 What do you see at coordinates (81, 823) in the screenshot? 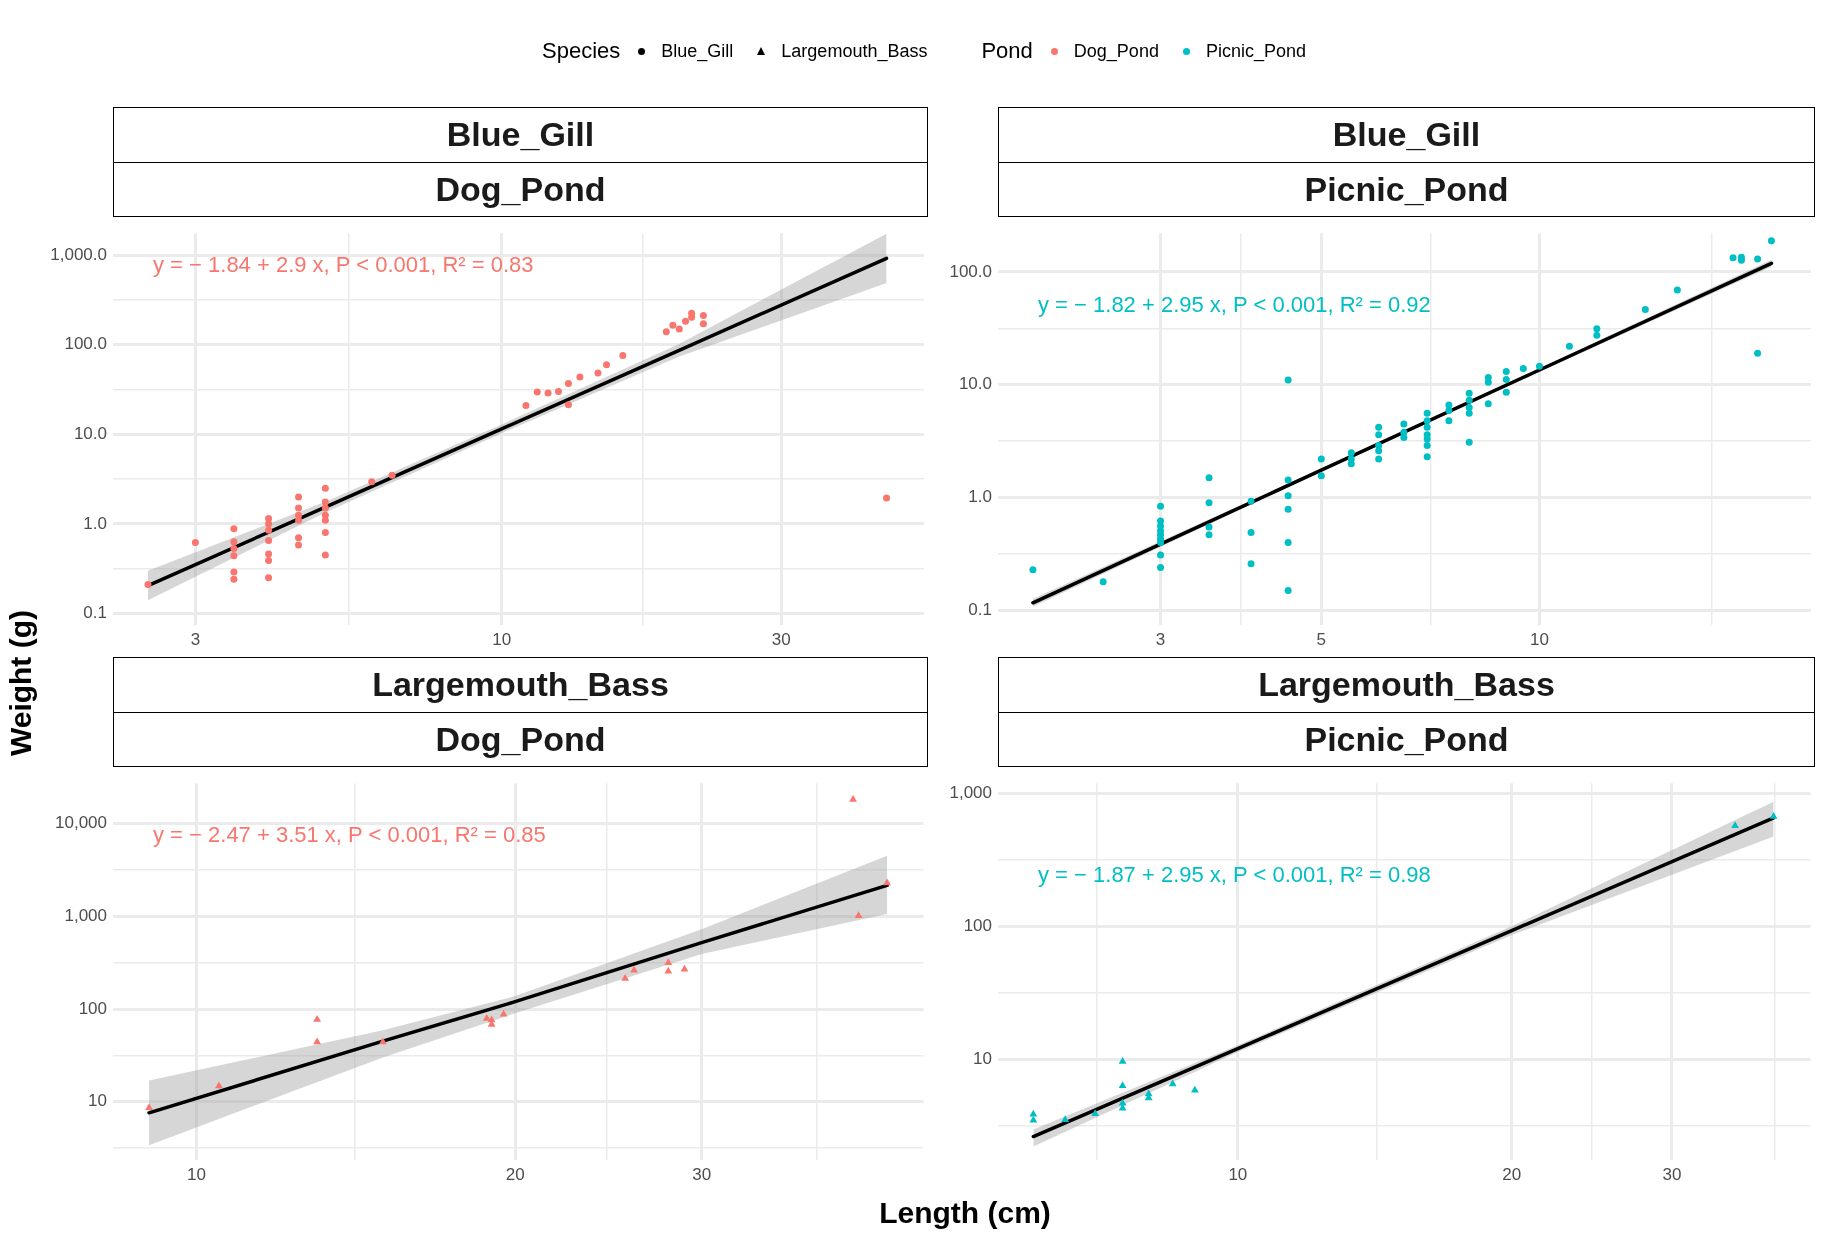
I see `y-tick-label: 10,000` at bounding box center [81, 823].